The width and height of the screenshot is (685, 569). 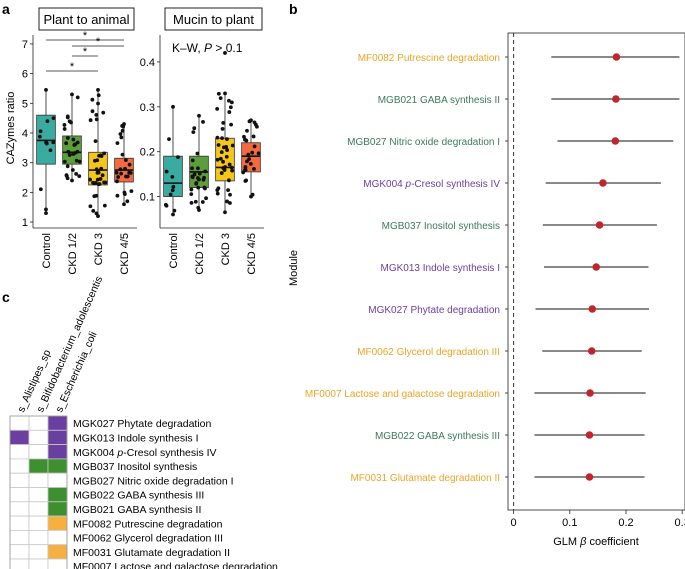 I want to click on y-tick-label: 0.4, so click(x=147, y=63).